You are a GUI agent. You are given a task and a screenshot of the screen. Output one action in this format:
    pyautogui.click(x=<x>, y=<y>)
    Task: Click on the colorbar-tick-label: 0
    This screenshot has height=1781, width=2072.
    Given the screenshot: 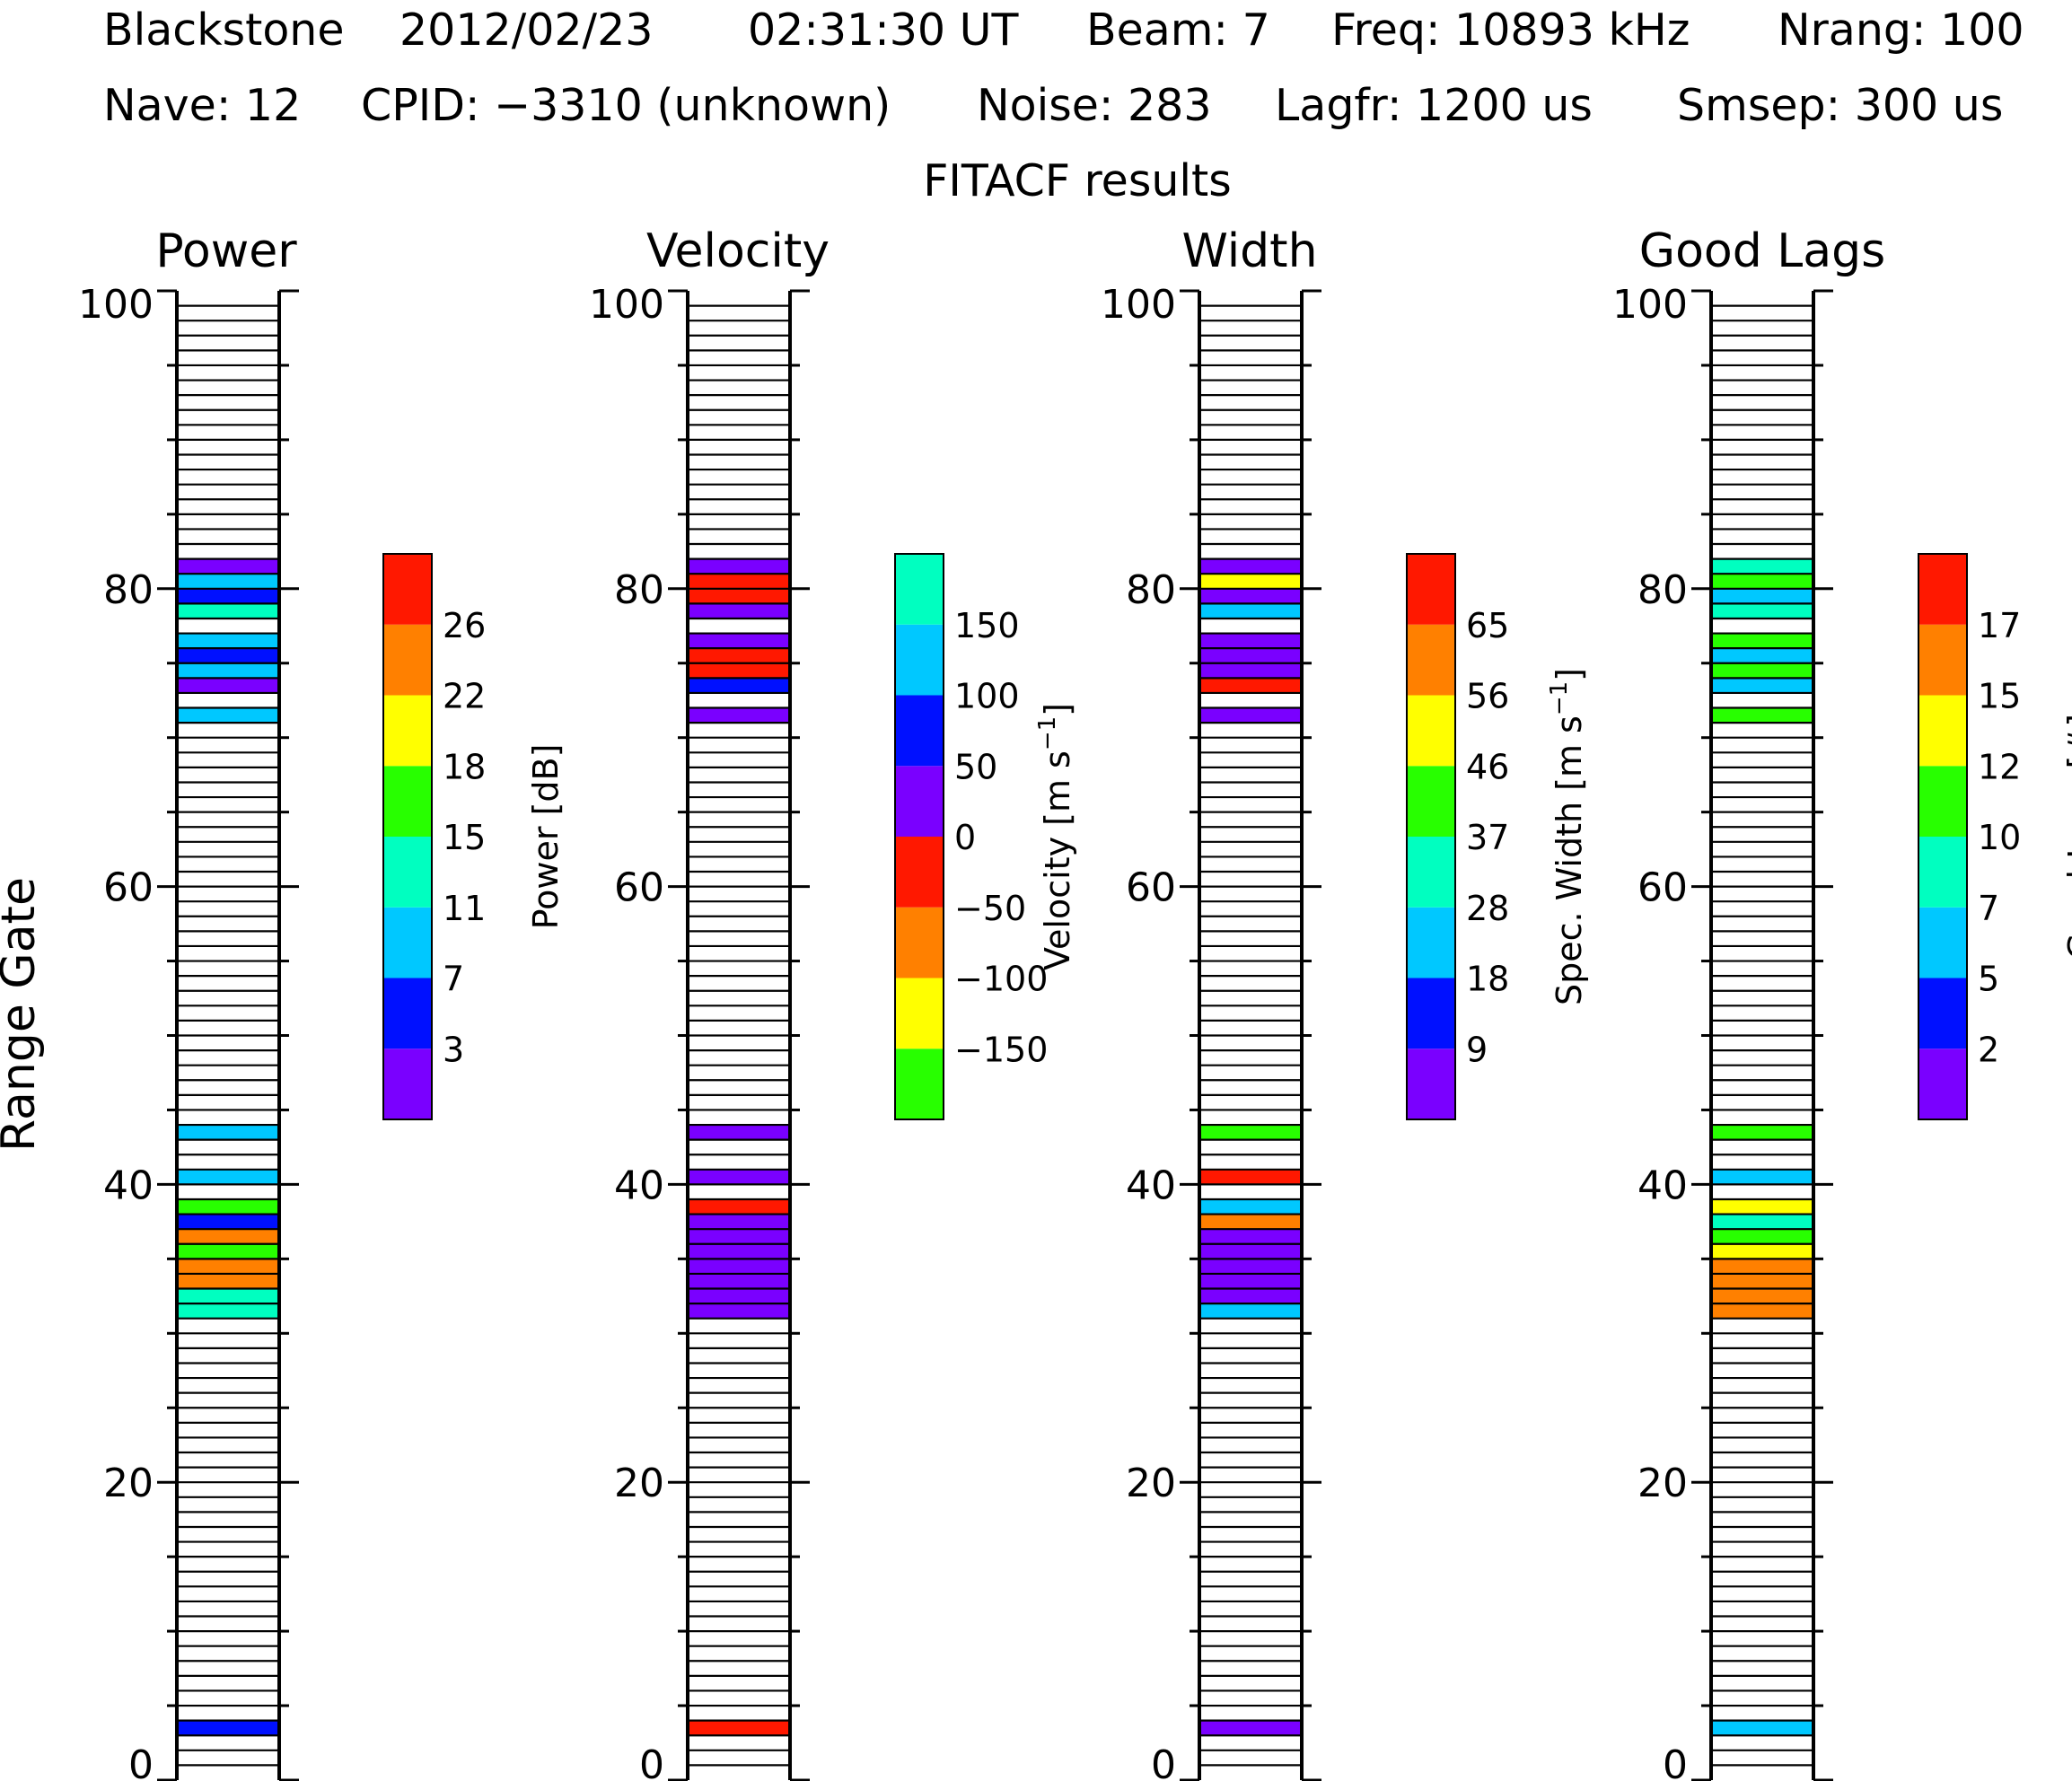 What is the action you would take?
    pyautogui.click(x=965, y=837)
    